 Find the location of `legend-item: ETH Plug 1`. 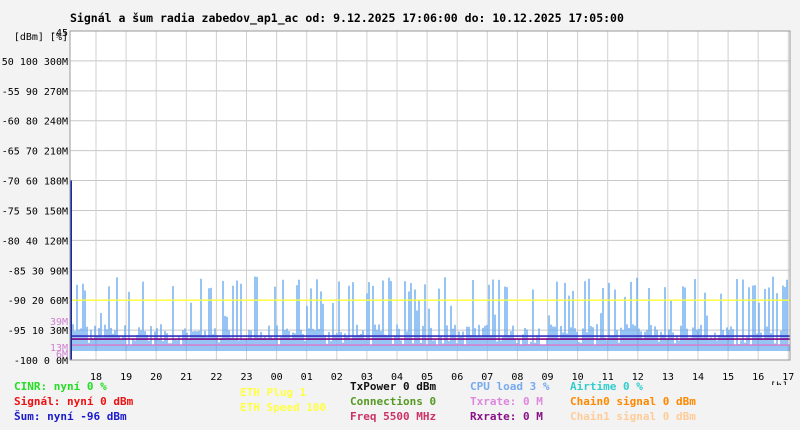

legend-item: ETH Plug 1 is located at coordinates (273, 392).